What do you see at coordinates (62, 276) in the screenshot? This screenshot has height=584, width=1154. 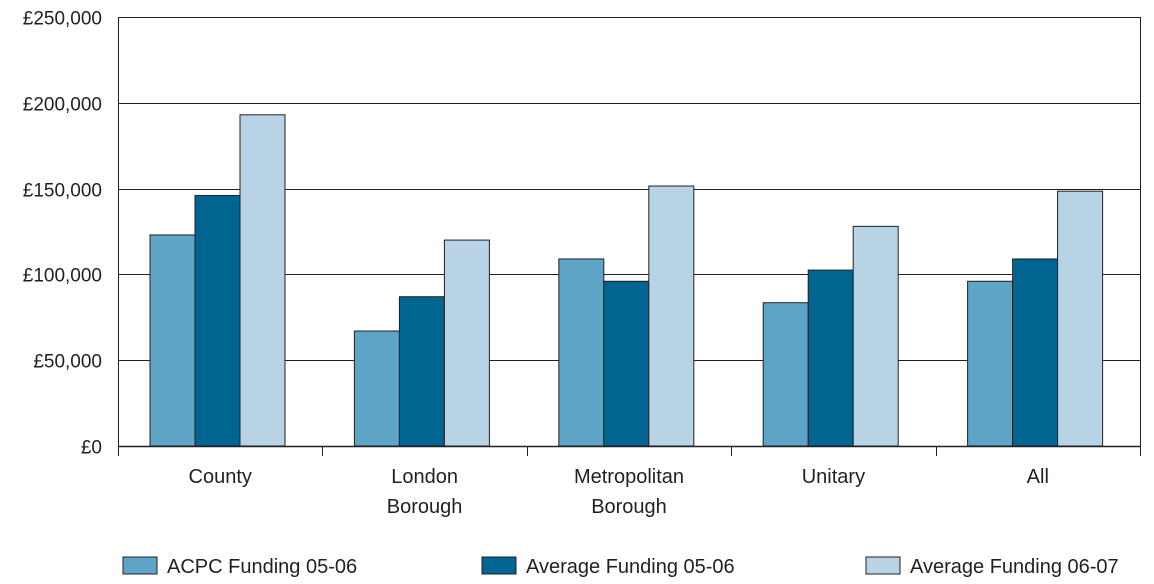 I see `y-tick-label: £100,000` at bounding box center [62, 276].